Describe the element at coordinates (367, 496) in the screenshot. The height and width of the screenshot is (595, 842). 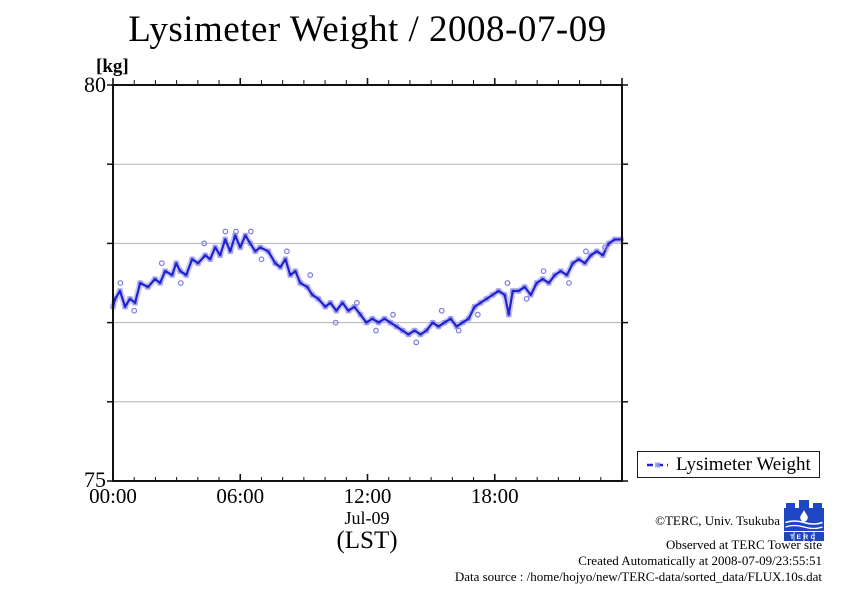
I see `x-tick-label-1200: 12:00` at that location.